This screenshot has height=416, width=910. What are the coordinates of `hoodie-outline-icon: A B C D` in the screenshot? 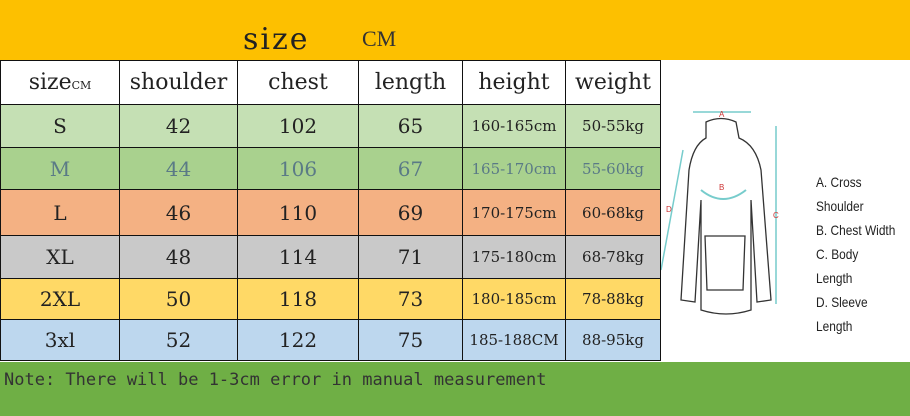 It's located at (719, 212).